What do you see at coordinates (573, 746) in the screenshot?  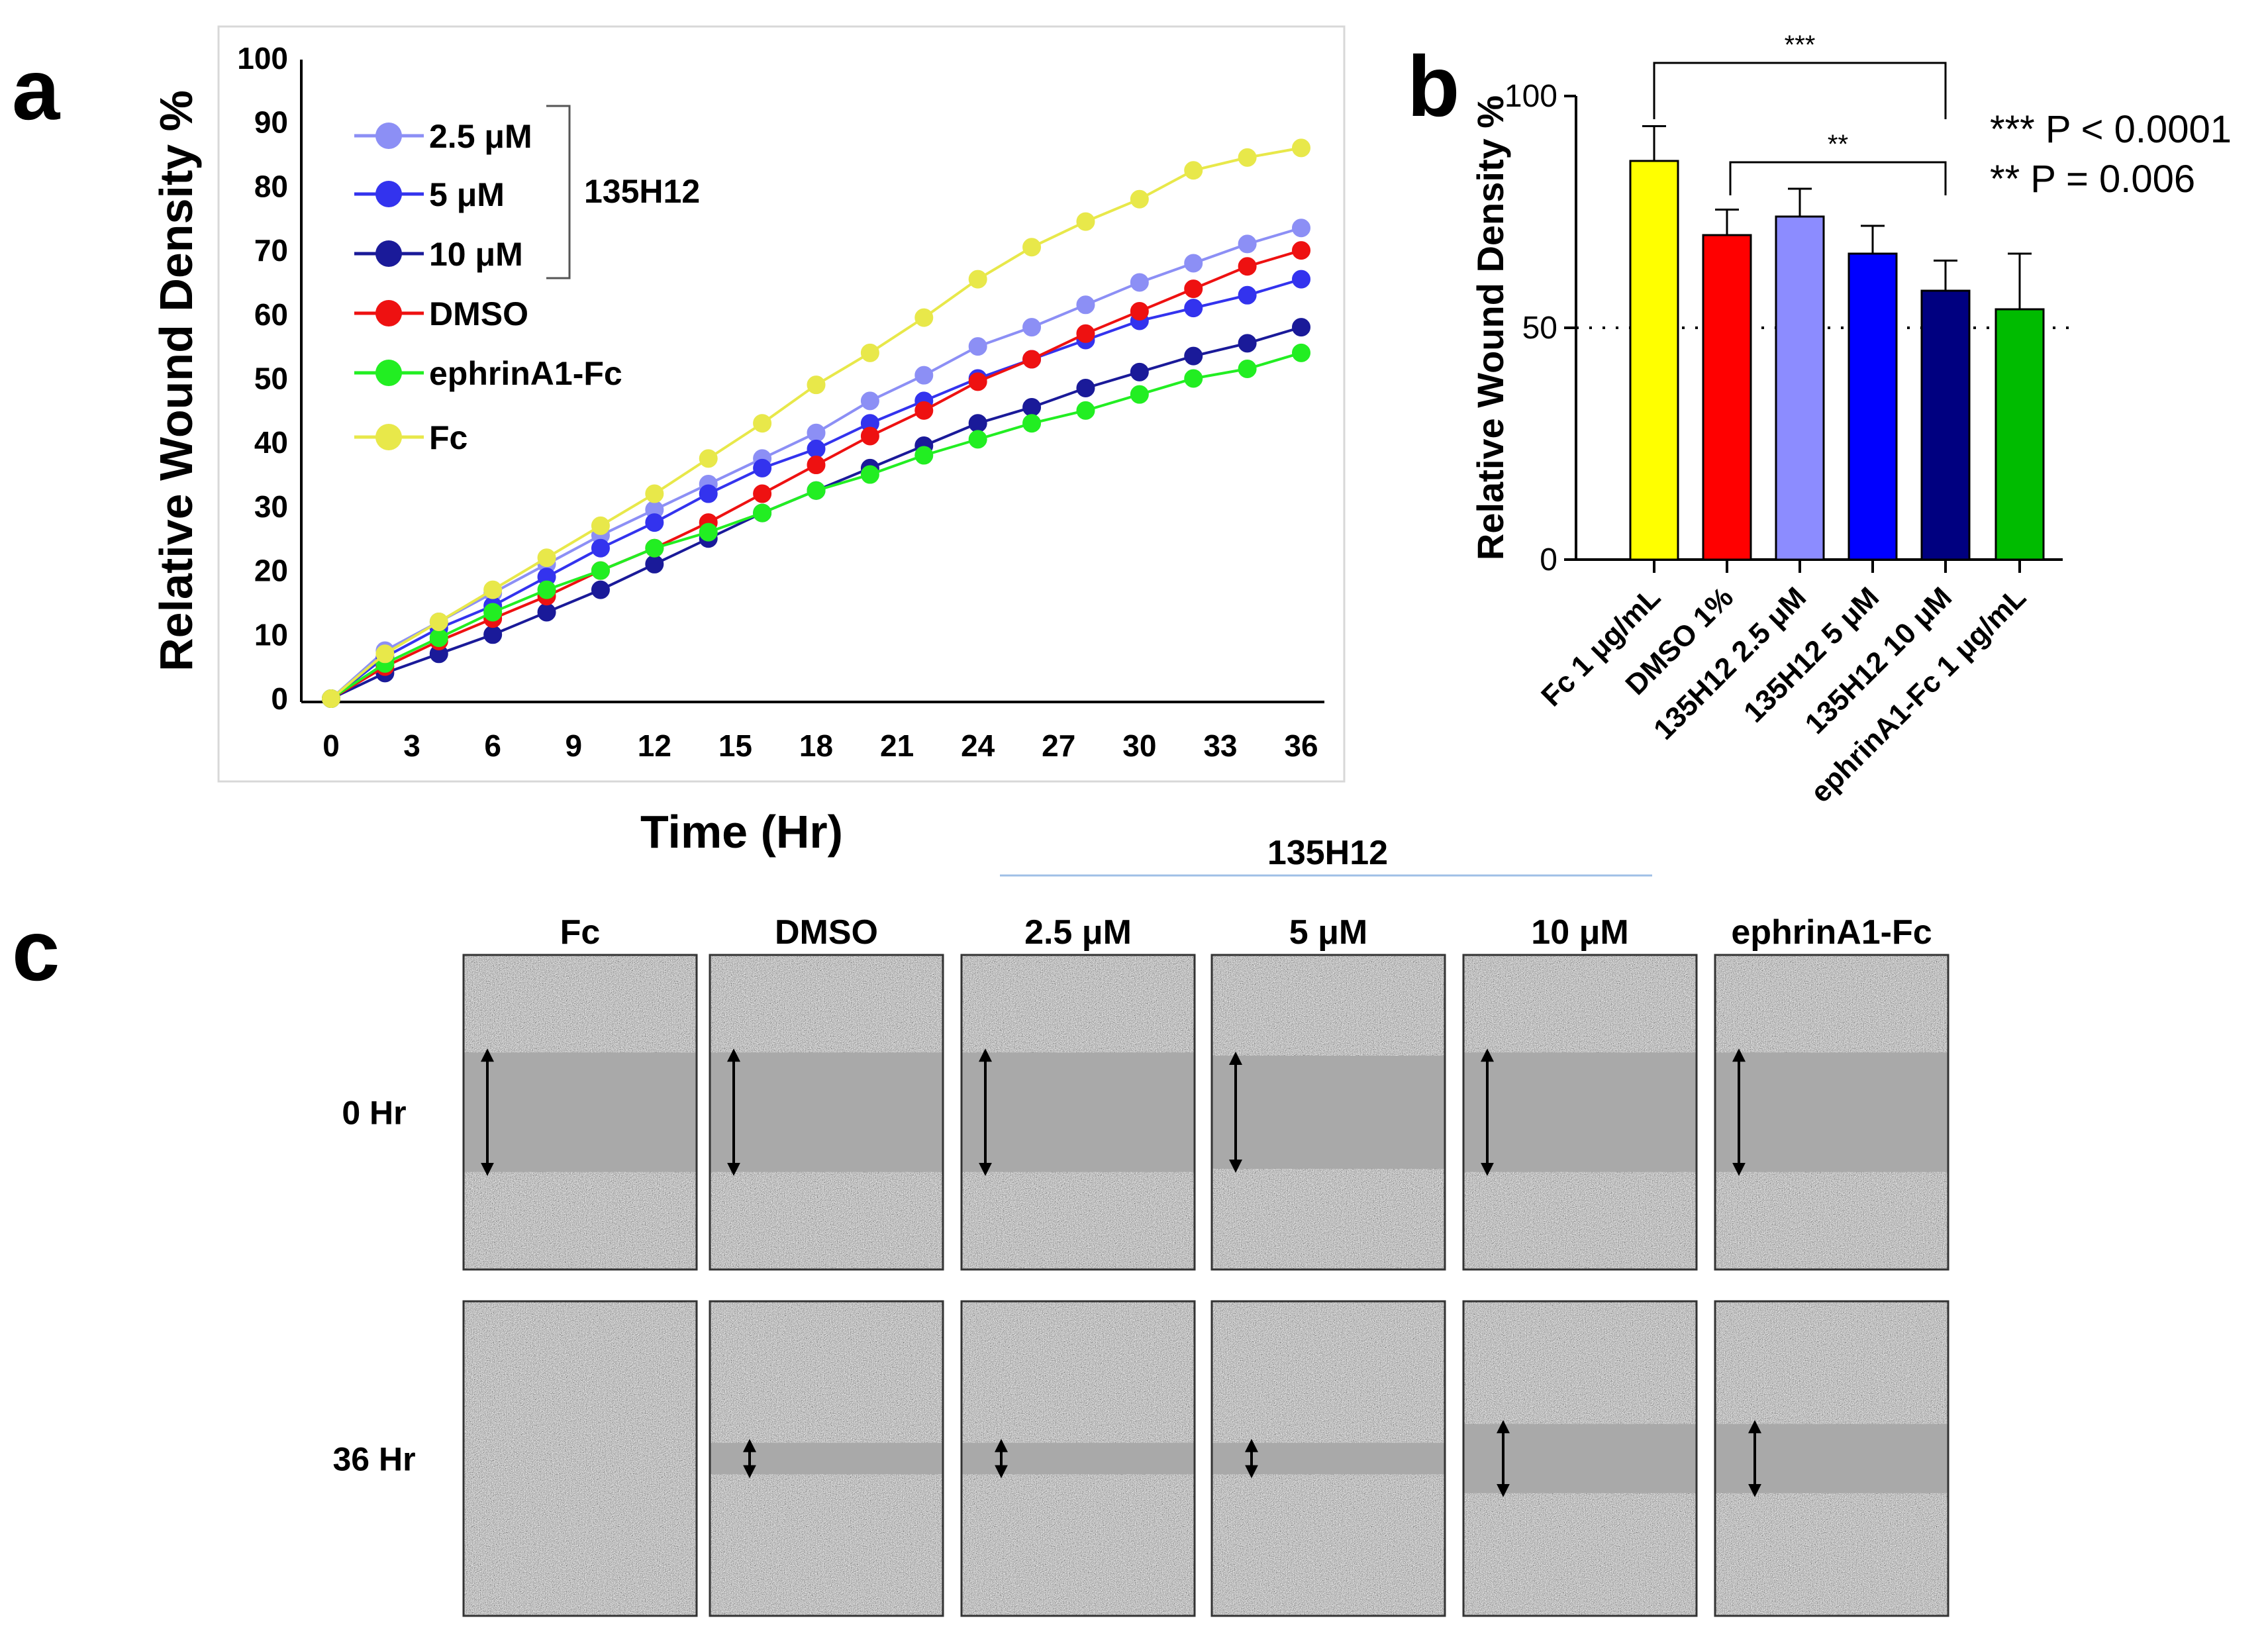 I see `x-tick-label: 9` at bounding box center [573, 746].